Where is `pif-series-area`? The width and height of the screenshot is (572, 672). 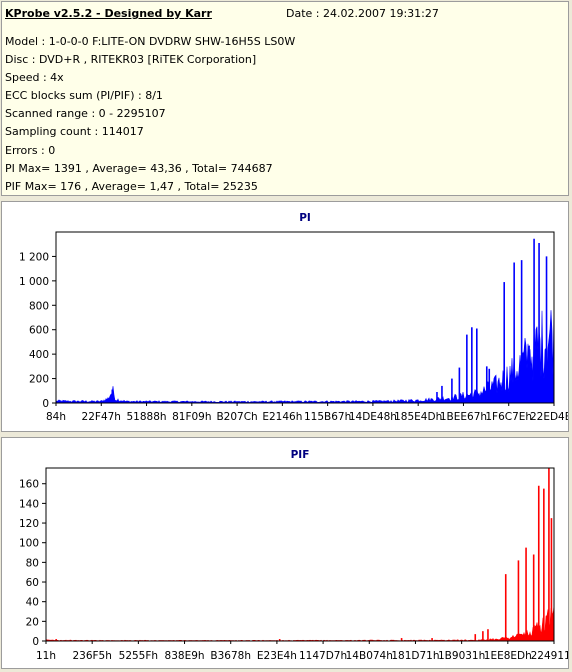
pif-series-area is located at coordinates (300, 623).